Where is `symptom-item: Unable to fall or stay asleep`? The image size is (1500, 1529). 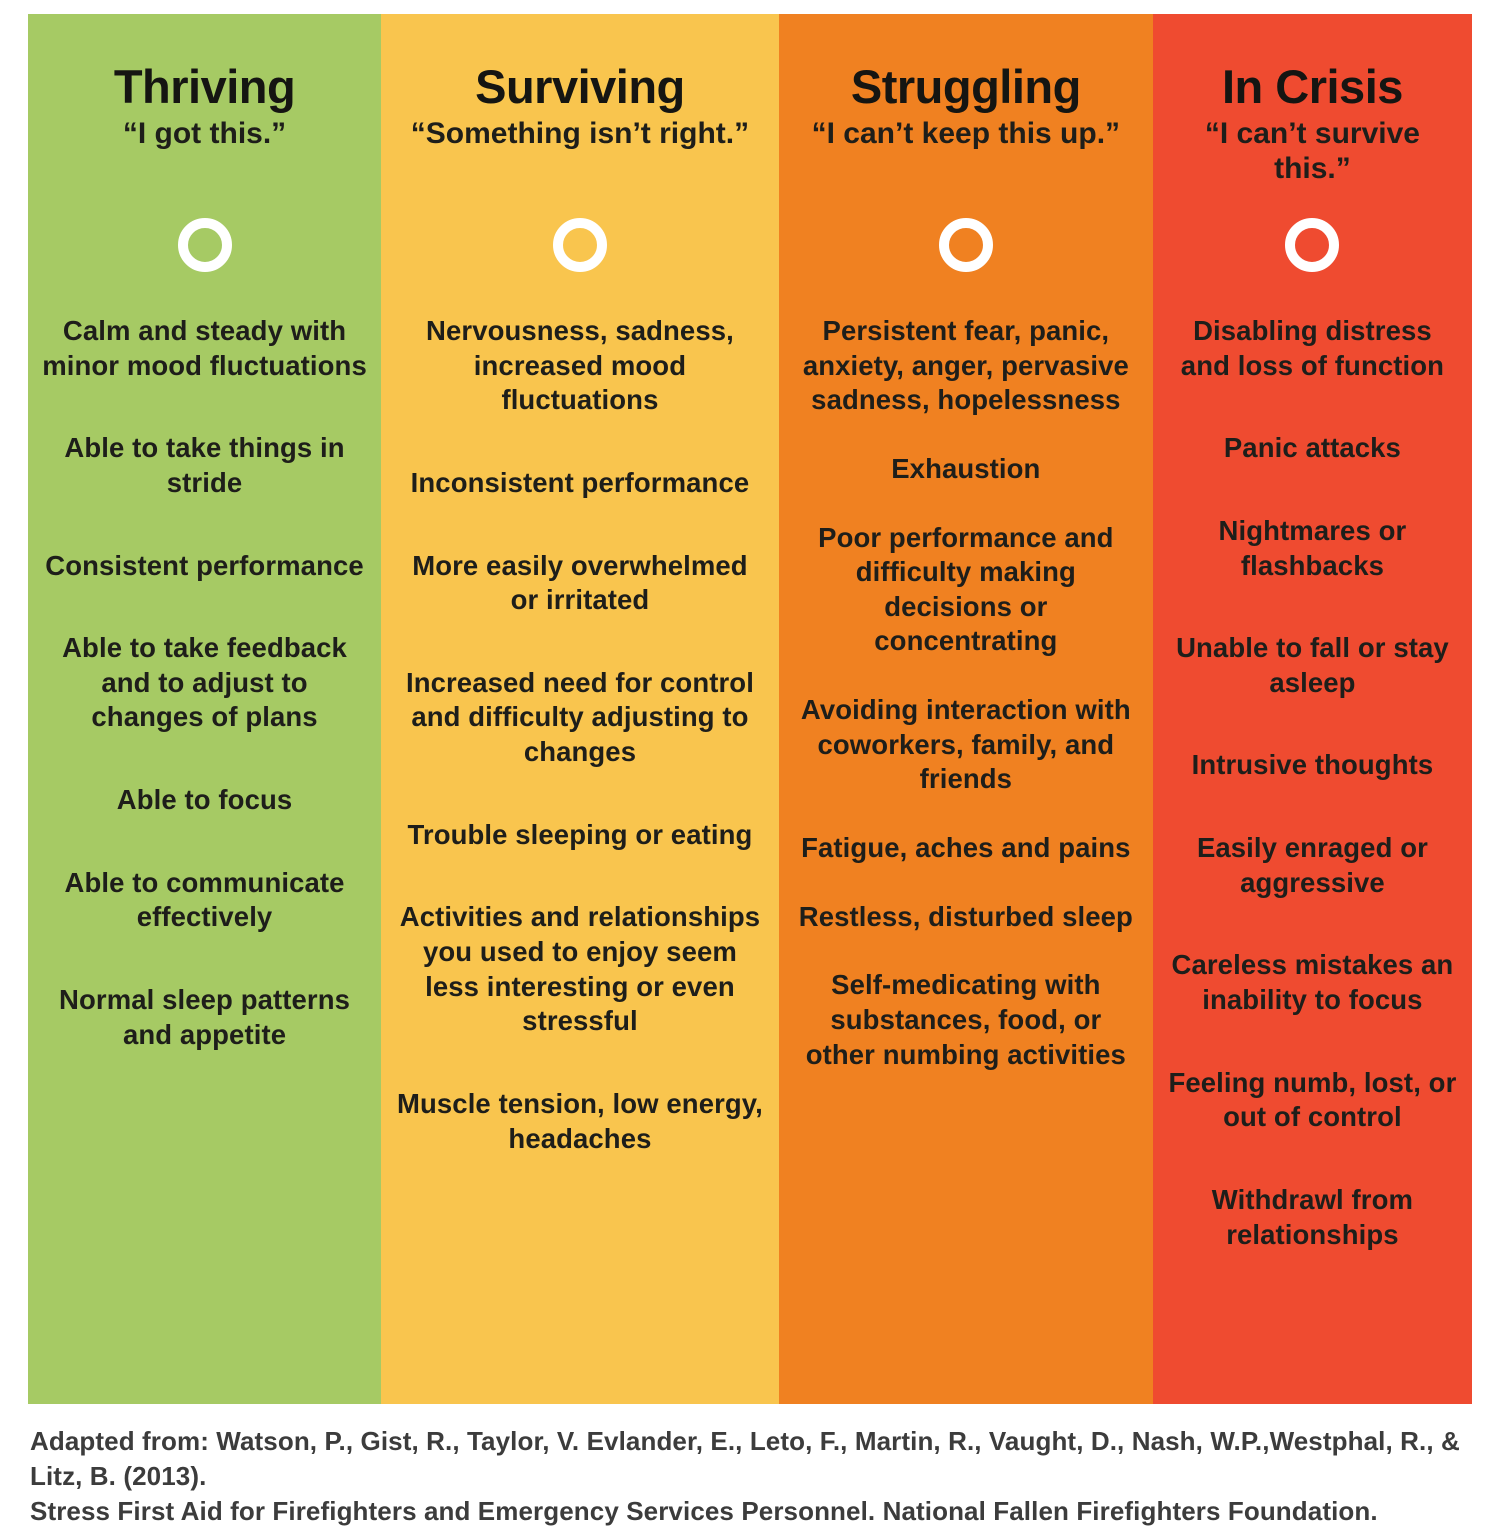
symptom-item: Unable to fall or stay asleep is located at coordinates (1312, 665).